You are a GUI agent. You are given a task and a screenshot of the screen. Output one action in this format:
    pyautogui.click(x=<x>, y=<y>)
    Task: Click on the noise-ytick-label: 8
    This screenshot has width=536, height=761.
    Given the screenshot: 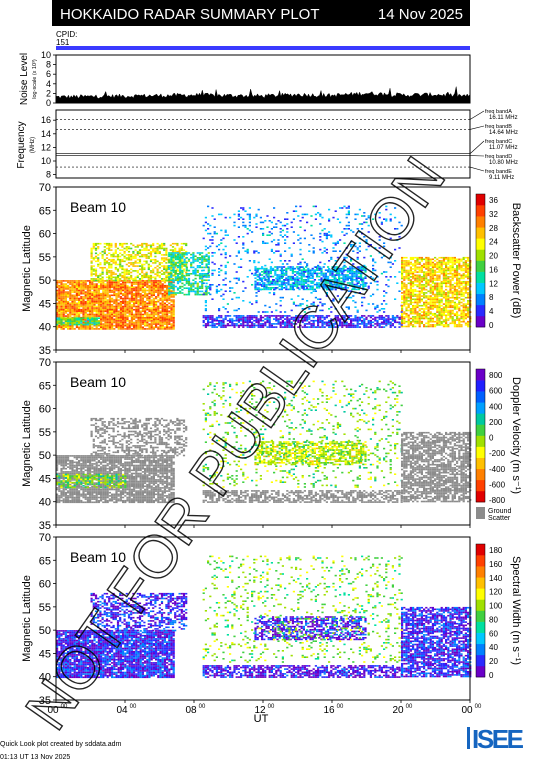 What is the action you would take?
    pyautogui.click(x=48, y=65)
    